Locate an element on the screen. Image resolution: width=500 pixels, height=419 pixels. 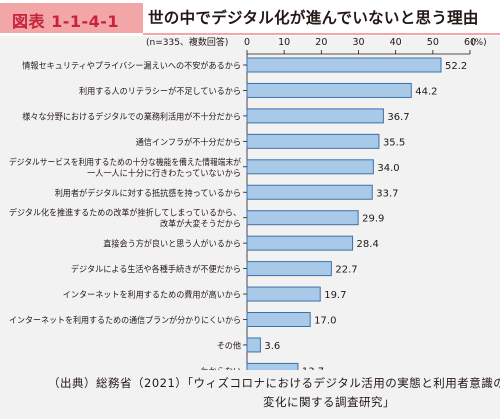
category-label: インターネットを利用するための費用が高いから is located at coordinates (152, 295).